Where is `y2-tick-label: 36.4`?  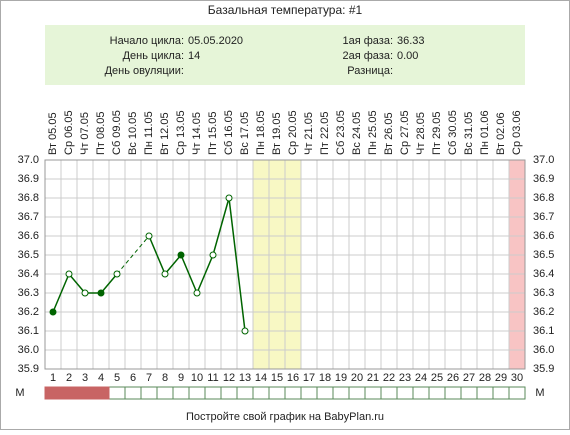 y2-tick-label: 36.4 is located at coordinates (543, 274).